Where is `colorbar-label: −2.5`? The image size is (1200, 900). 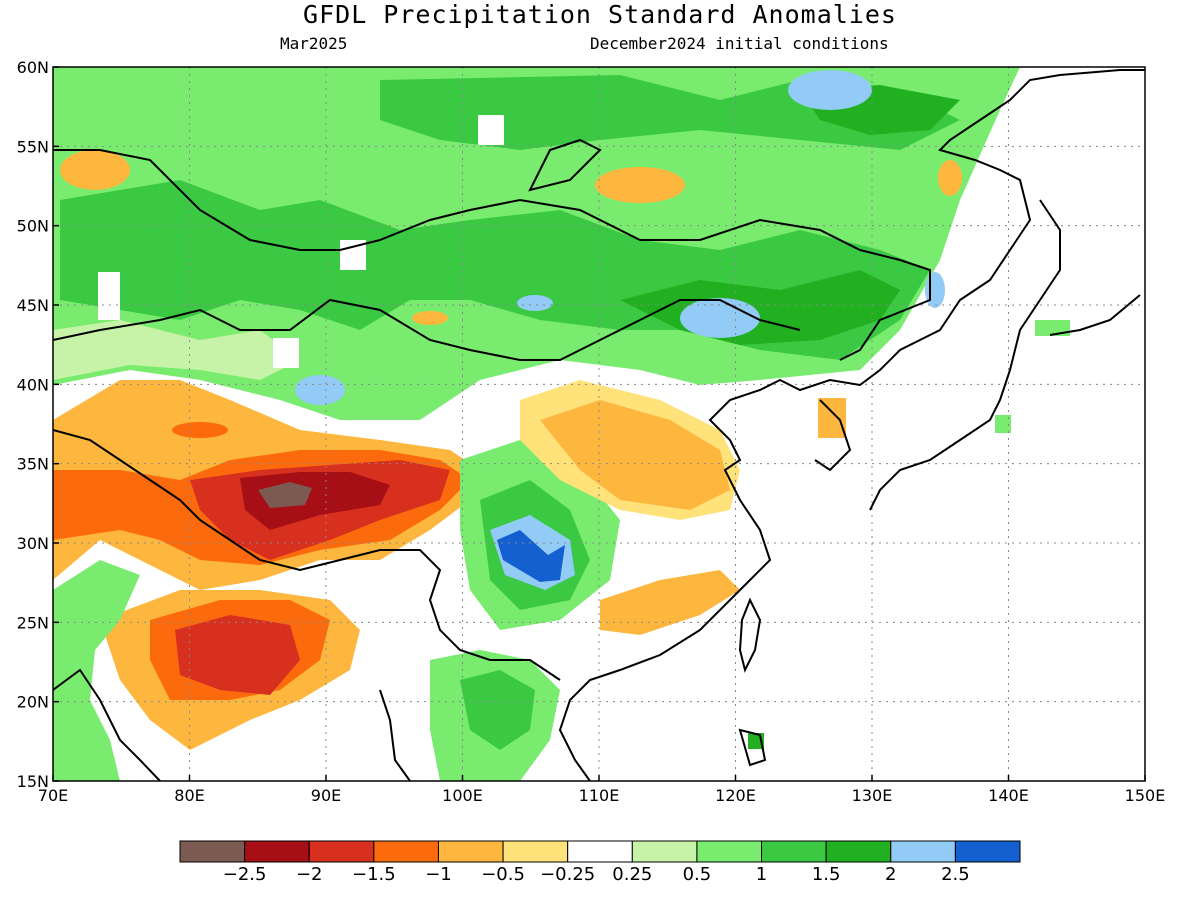
colorbar-label: −2.5 is located at coordinates (245, 874).